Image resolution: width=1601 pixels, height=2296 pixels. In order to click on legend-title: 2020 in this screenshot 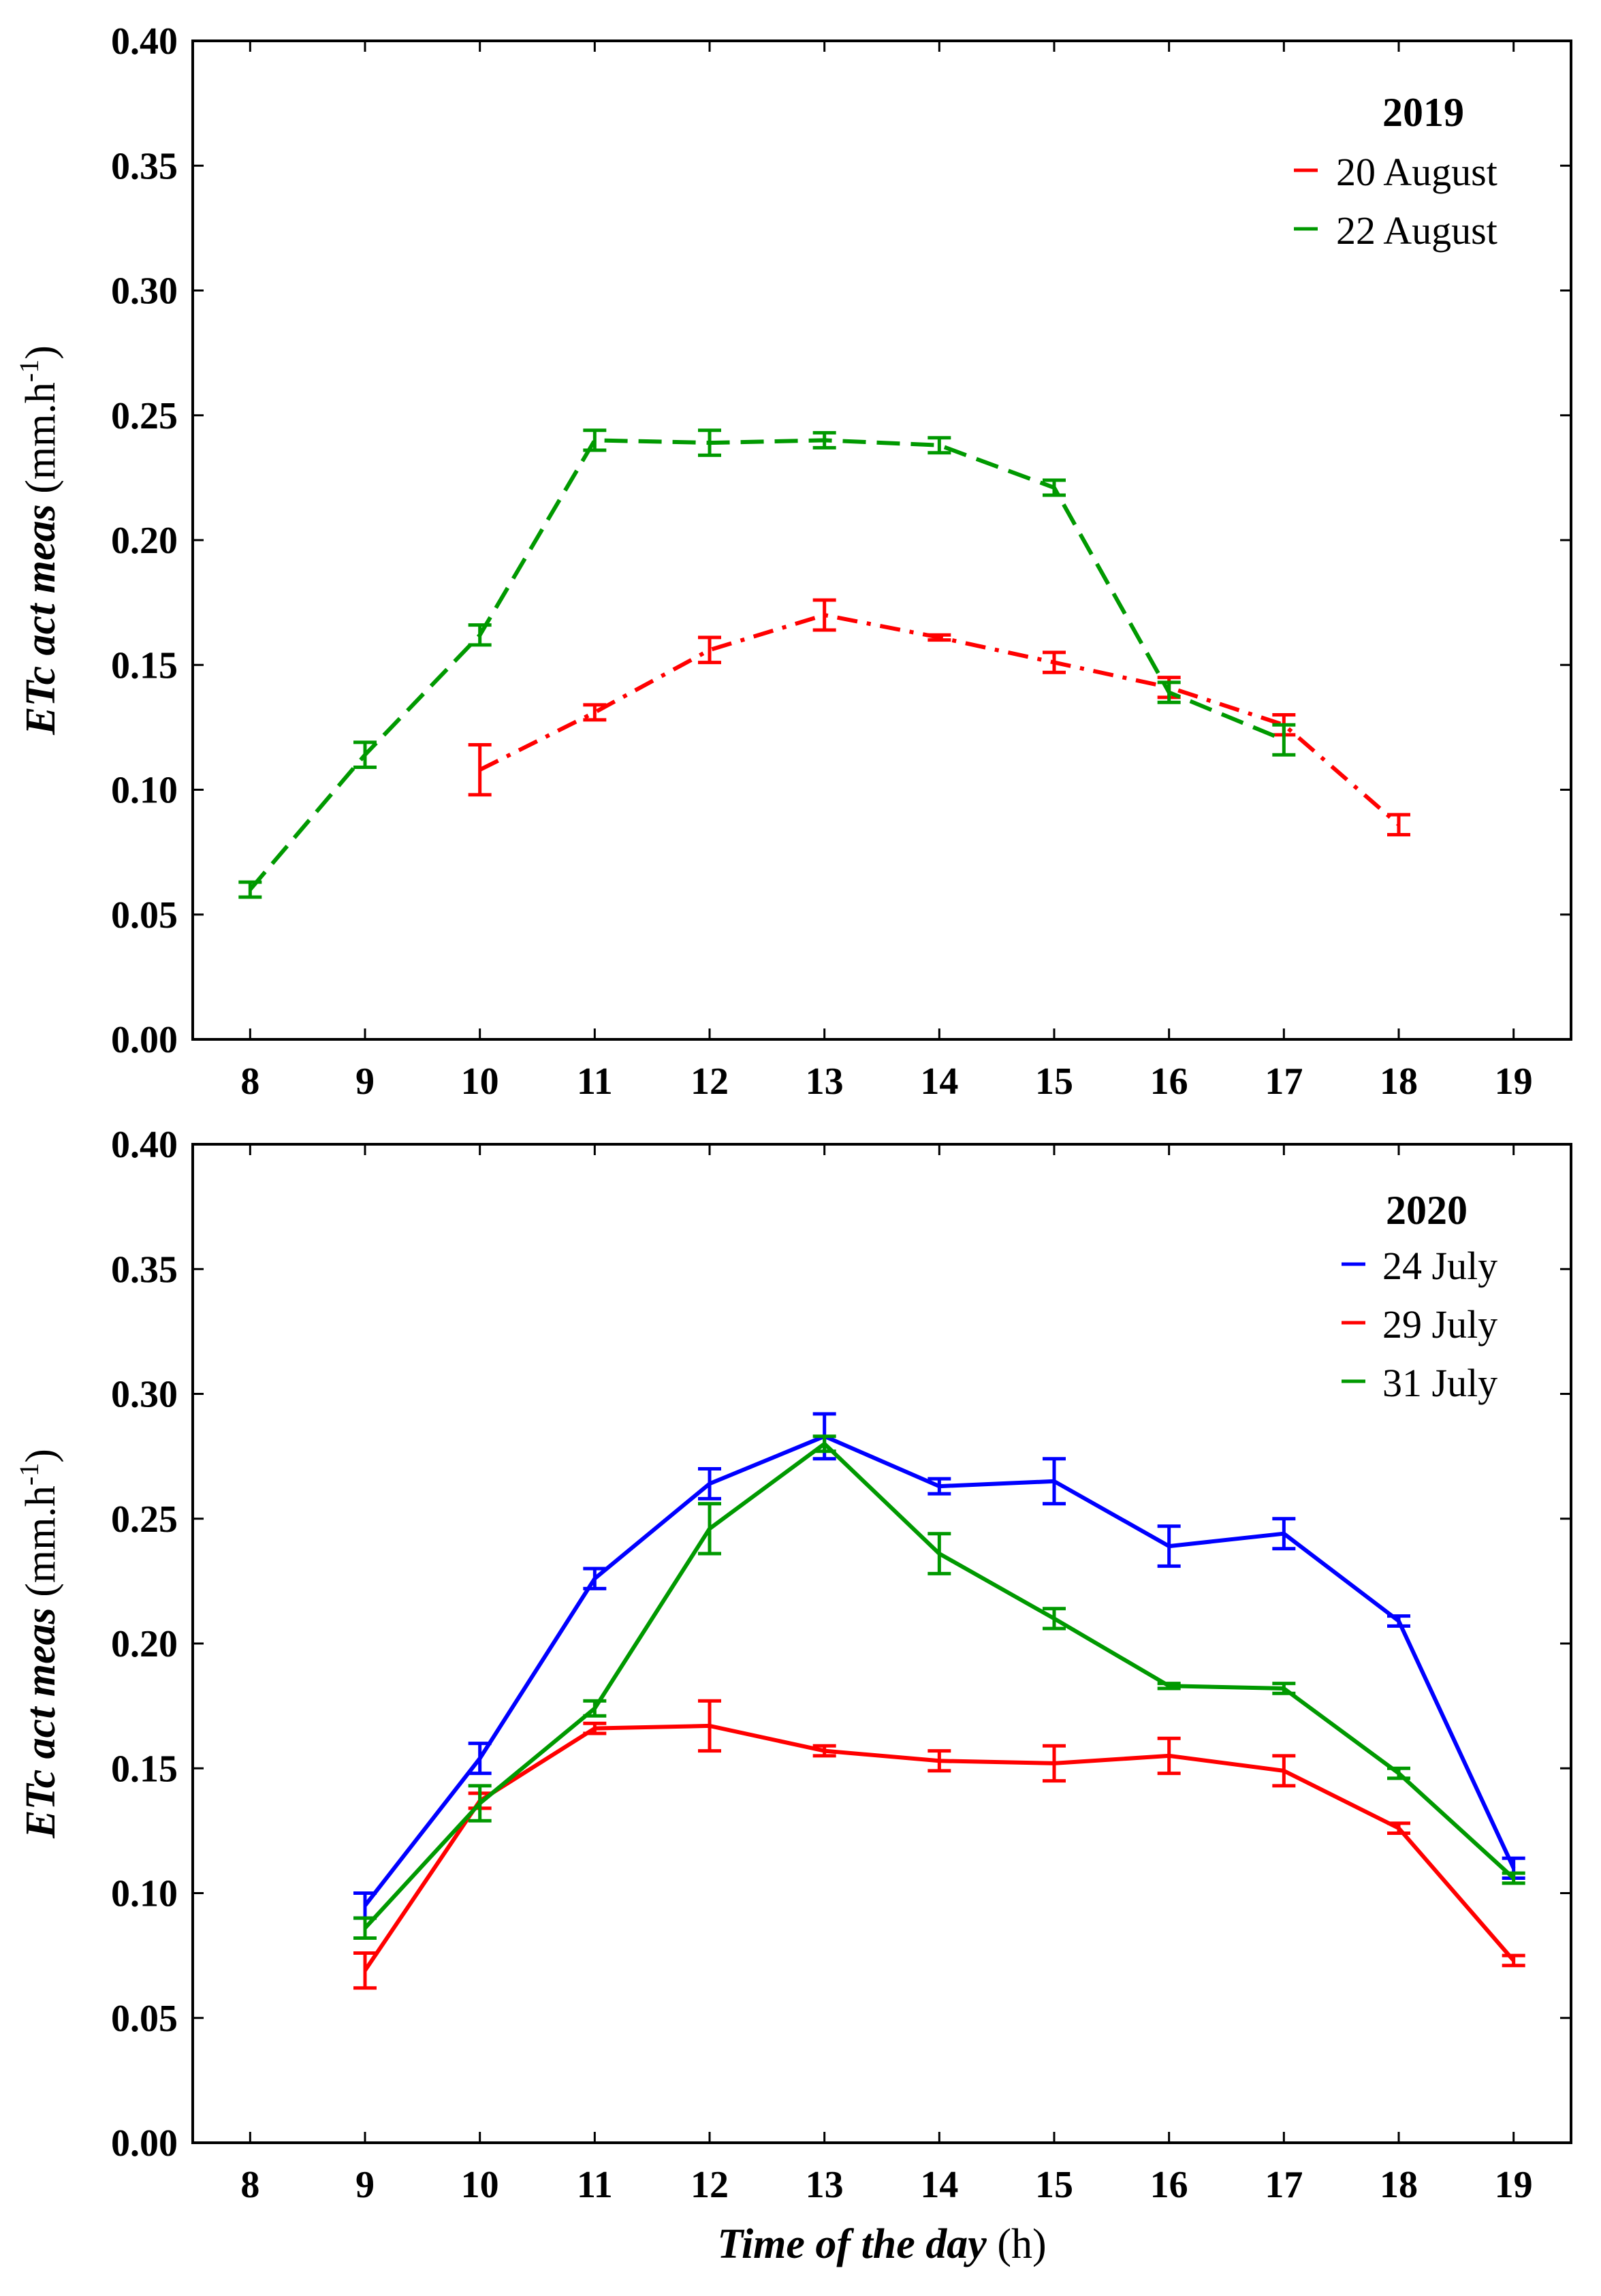, I will do `click(1427, 1210)`.